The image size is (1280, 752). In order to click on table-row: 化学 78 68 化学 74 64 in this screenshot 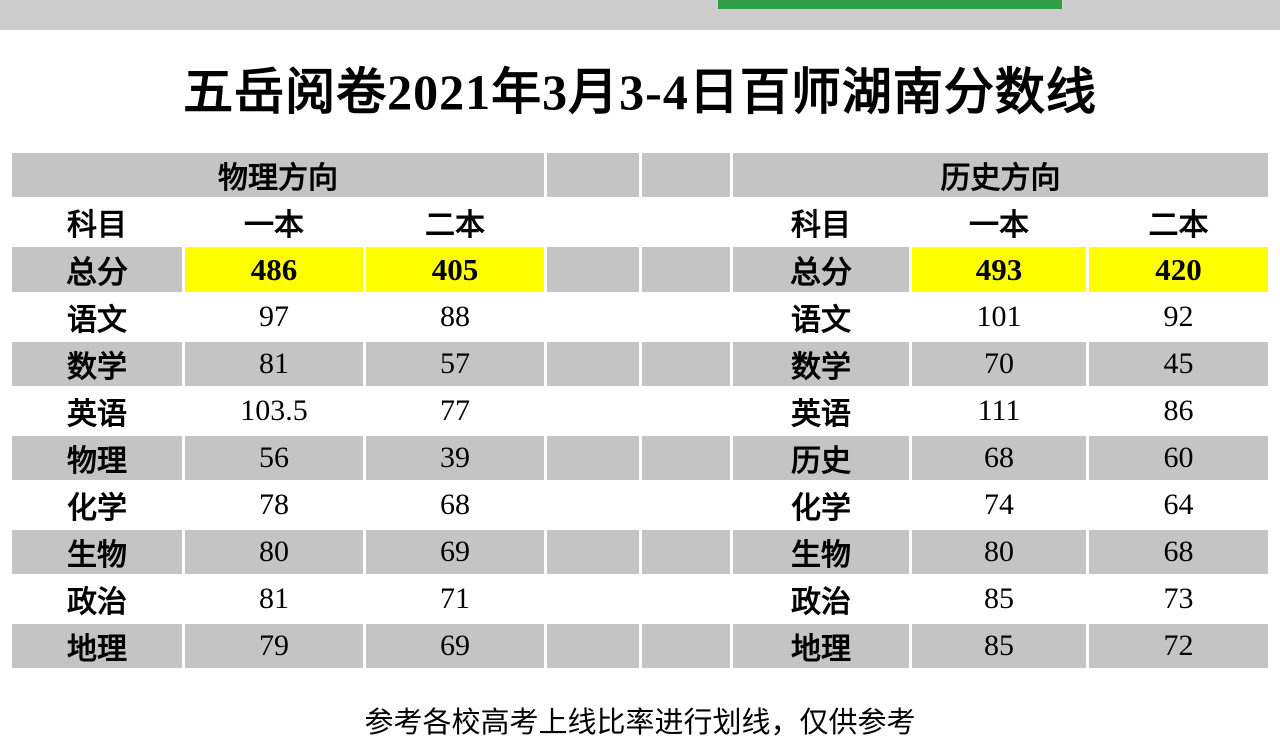, I will do `click(640, 505)`.